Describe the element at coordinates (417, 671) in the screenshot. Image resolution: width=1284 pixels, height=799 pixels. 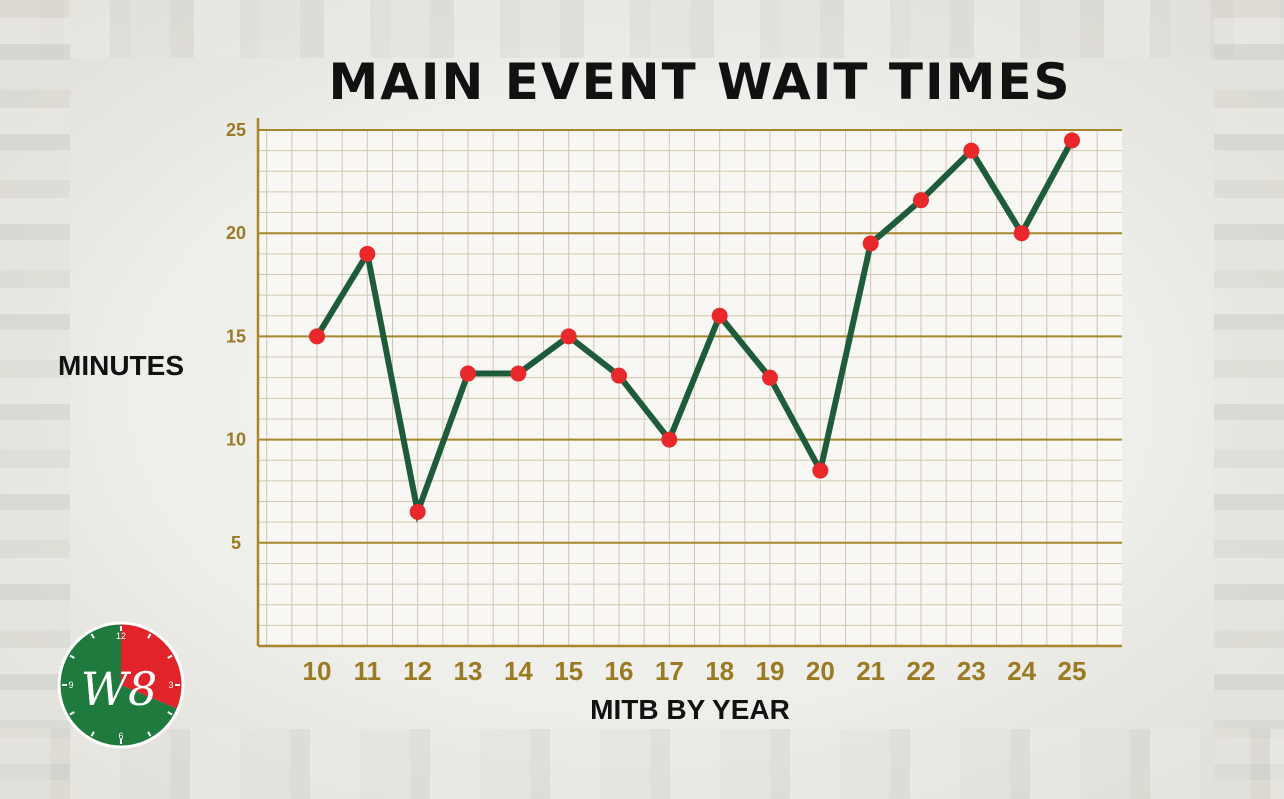
I see `x-tick-label: 12` at that location.